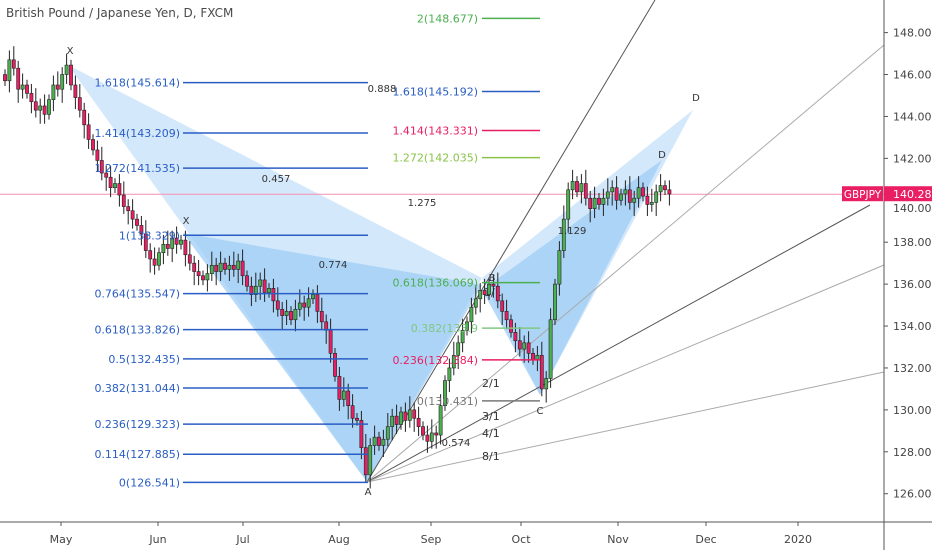 The image size is (932, 550). Describe the element at coordinates (137, 454) in the screenshot. I see `fib-level-label: 0.114(127.885)` at that location.